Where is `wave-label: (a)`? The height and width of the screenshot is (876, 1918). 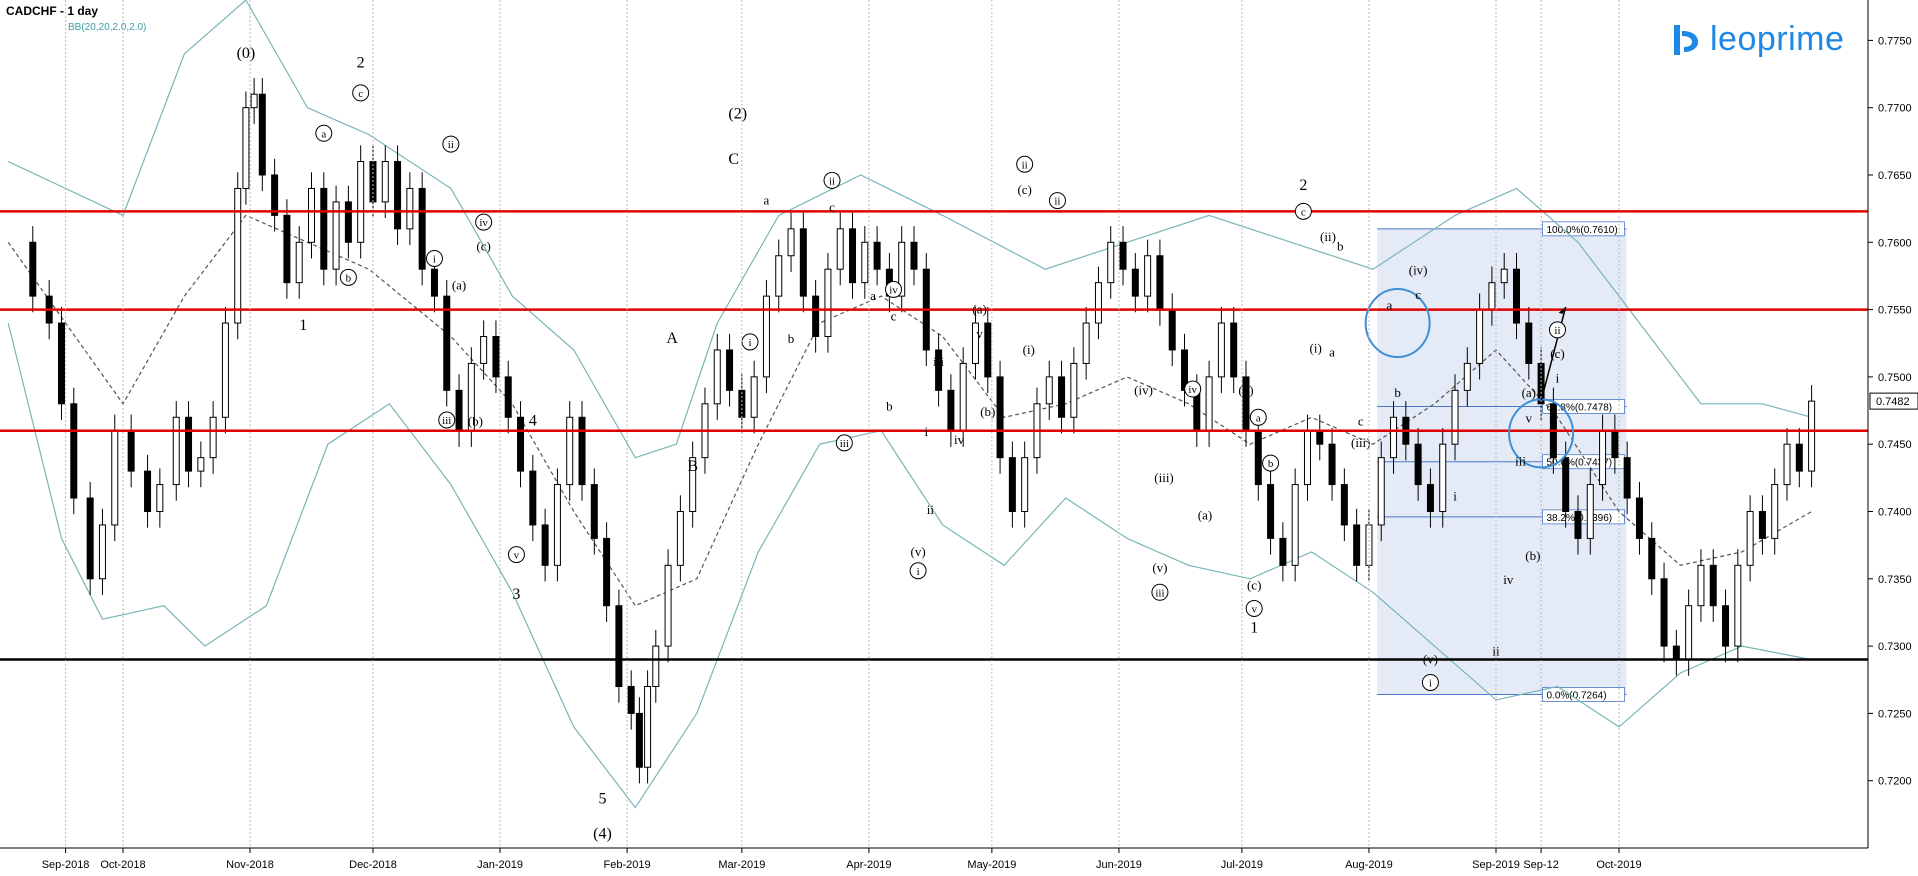
wave-label: (a) is located at coordinates (979, 309).